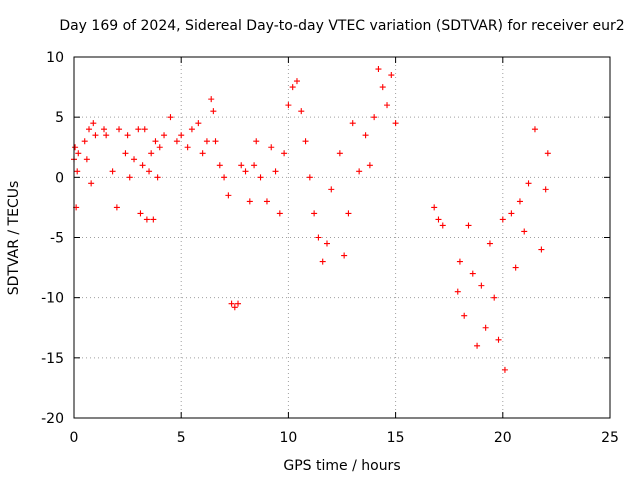 This screenshot has height=484, width=640. Describe the element at coordinates (181, 438) in the screenshot. I see `x-tick-label: 5` at that location.